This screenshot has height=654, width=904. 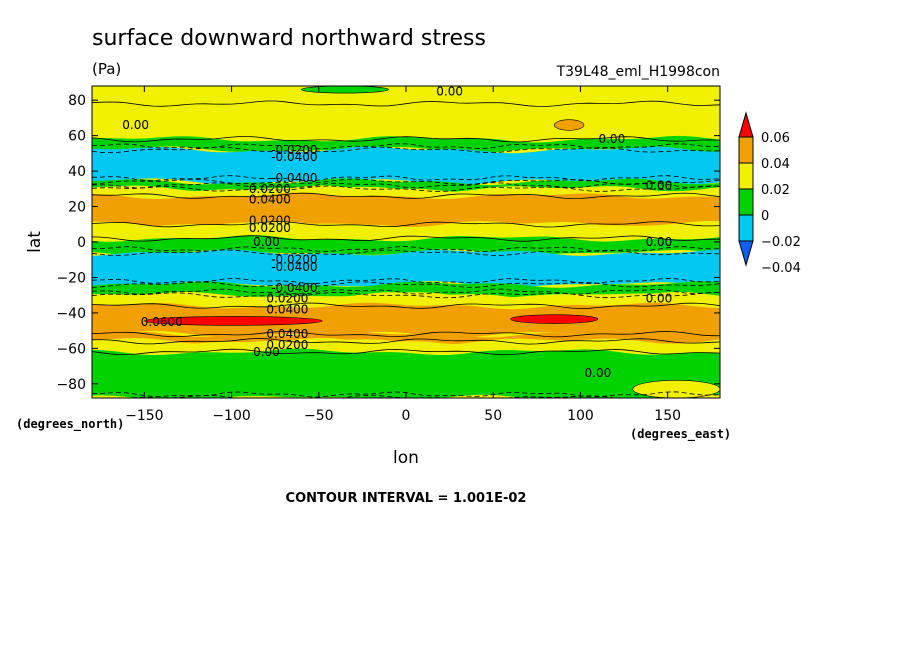 What do you see at coordinates (77, 137) in the screenshot?
I see `y-tick-label: 60` at bounding box center [77, 137].